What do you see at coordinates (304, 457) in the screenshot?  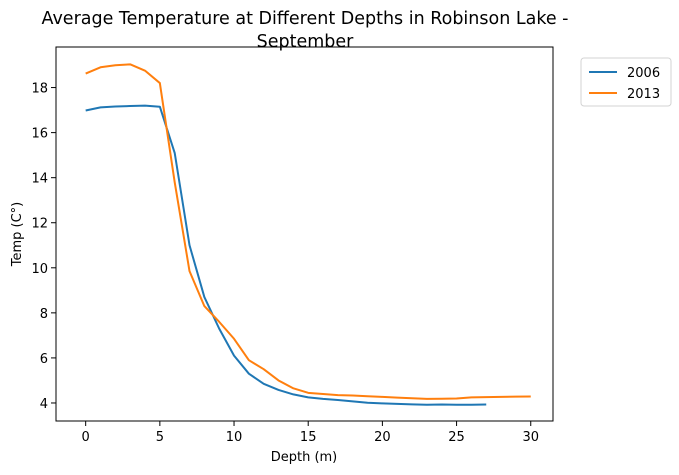 I see `x-axis-label: Depth (m)` at bounding box center [304, 457].